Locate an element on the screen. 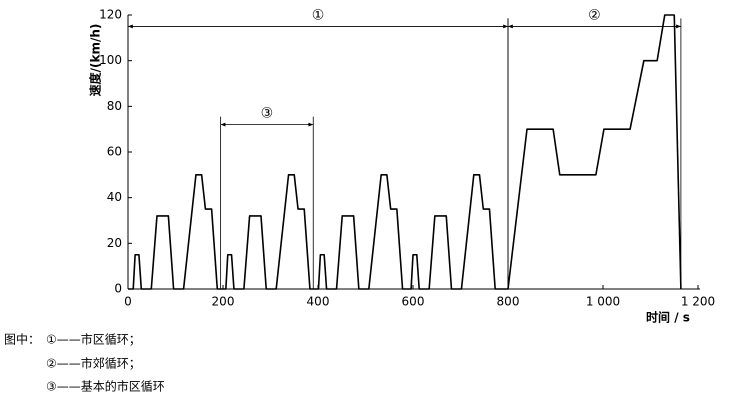  x-tick-label: 400 is located at coordinates (318, 302).